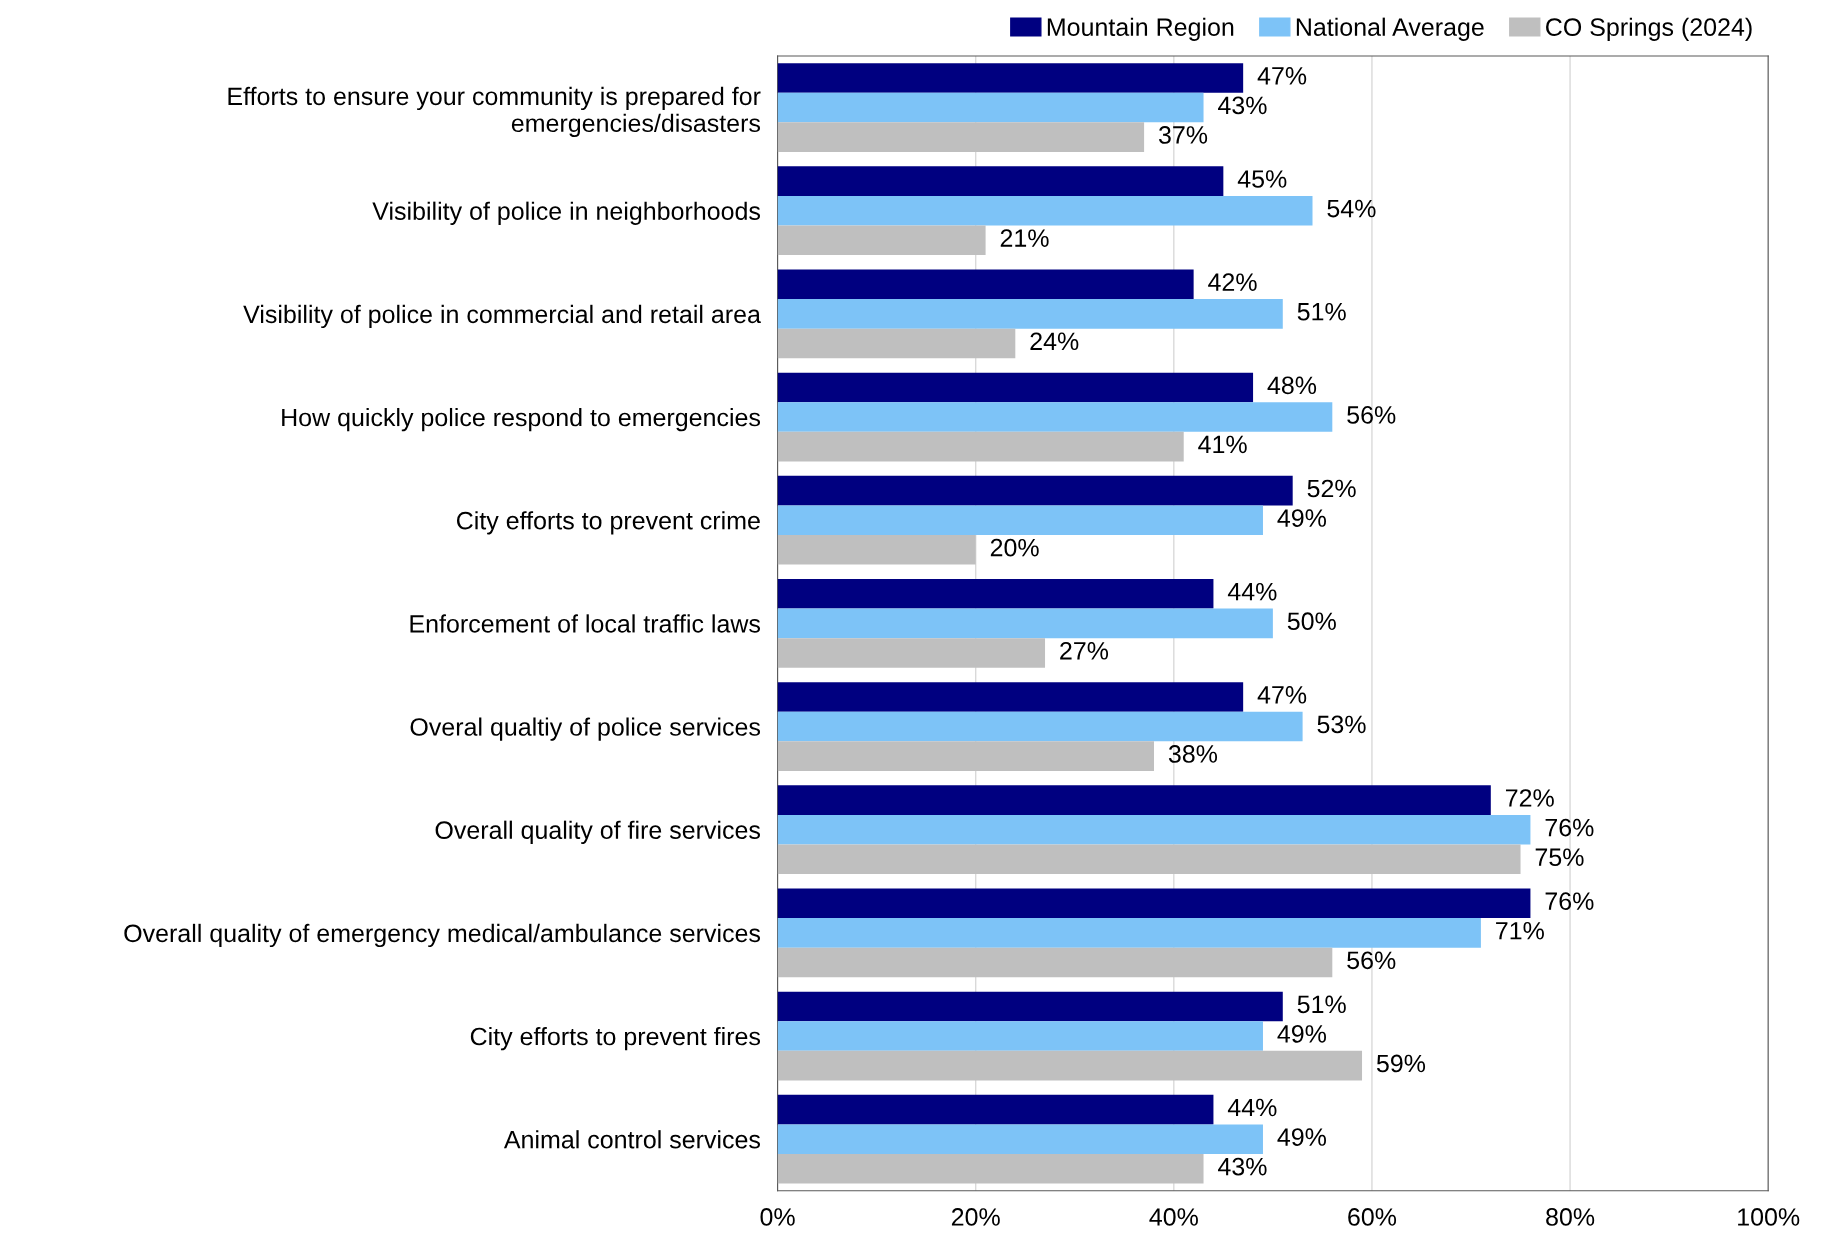 The width and height of the screenshot is (1821, 1243). What do you see at coordinates (1262, 179) in the screenshot?
I see `data-label: 45%` at bounding box center [1262, 179].